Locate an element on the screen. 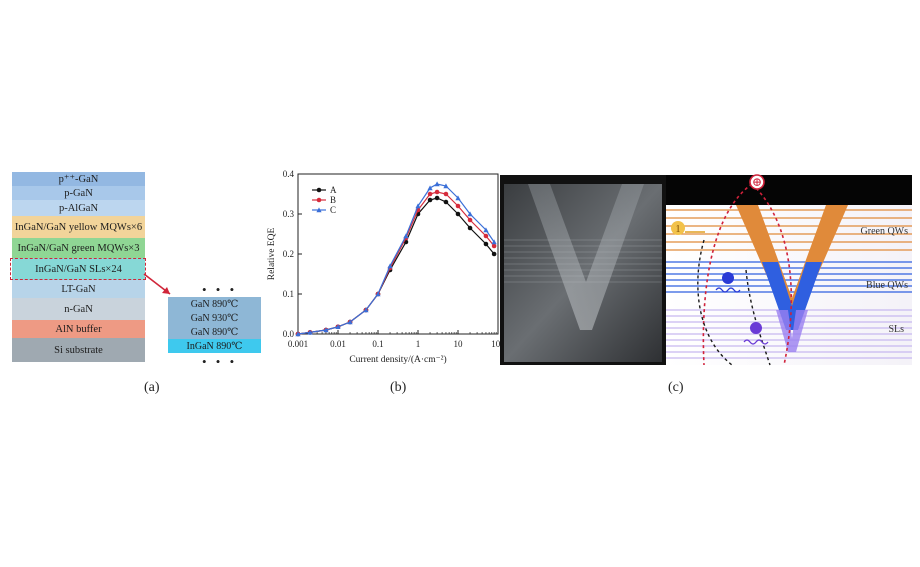 The image size is (920, 567). layer-2: p-AlGaN is located at coordinates (78, 208).